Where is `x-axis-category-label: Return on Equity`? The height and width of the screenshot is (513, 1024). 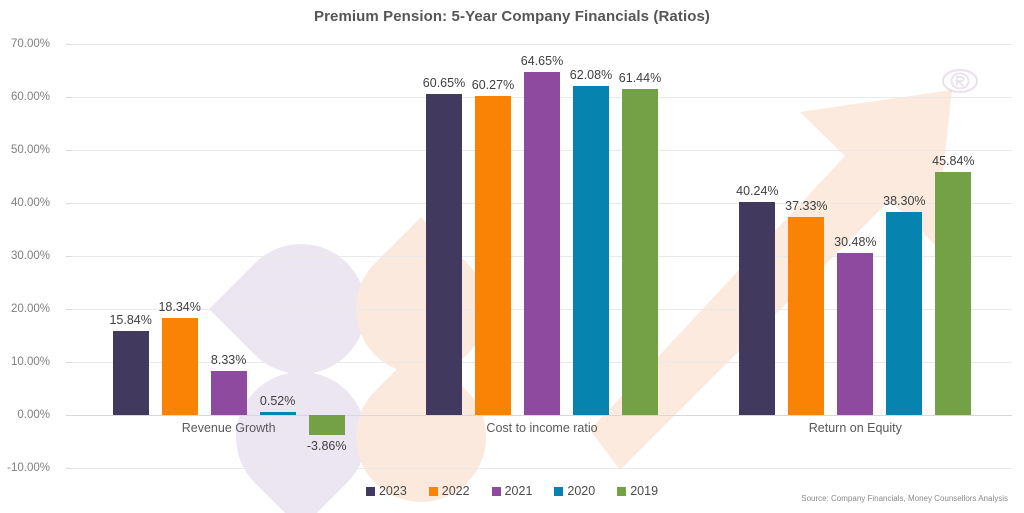
x-axis-category-label: Return on Equity is located at coordinates (855, 428).